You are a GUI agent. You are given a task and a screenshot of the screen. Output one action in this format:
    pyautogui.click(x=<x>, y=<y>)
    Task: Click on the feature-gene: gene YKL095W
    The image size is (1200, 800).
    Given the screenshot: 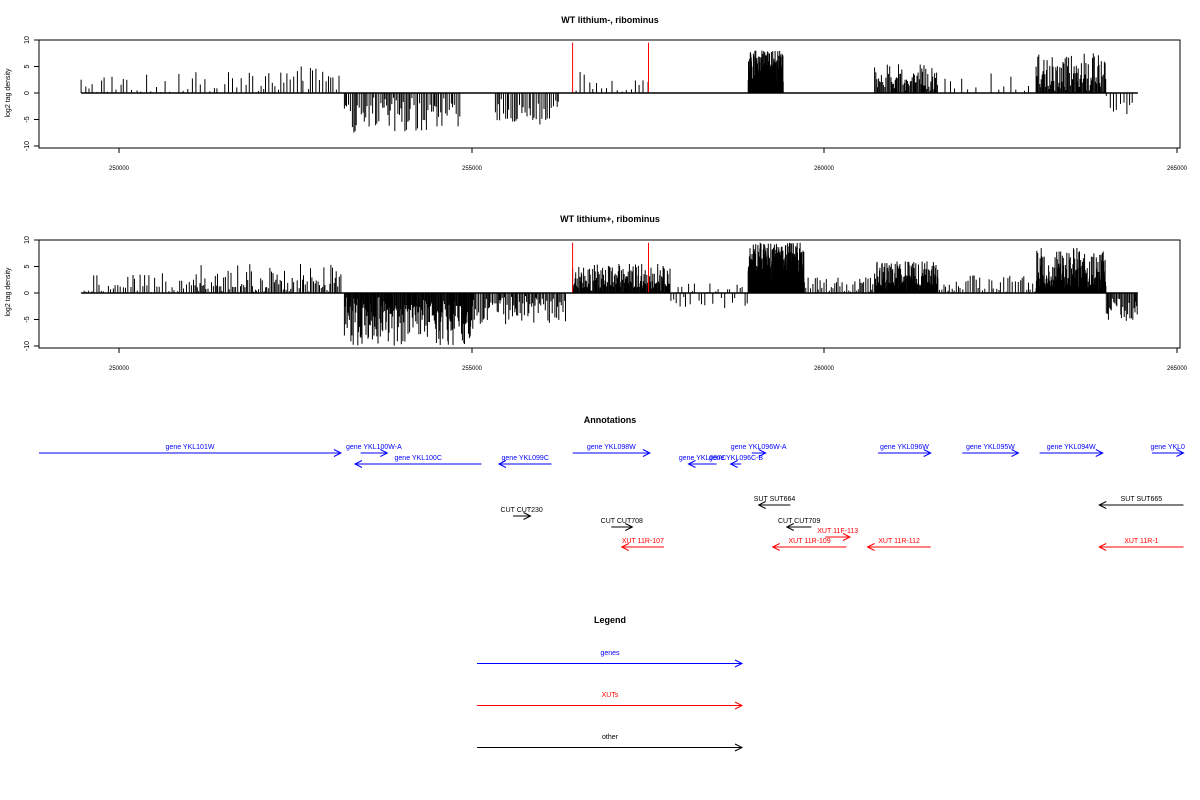 What is the action you would take?
    pyautogui.click(x=991, y=450)
    